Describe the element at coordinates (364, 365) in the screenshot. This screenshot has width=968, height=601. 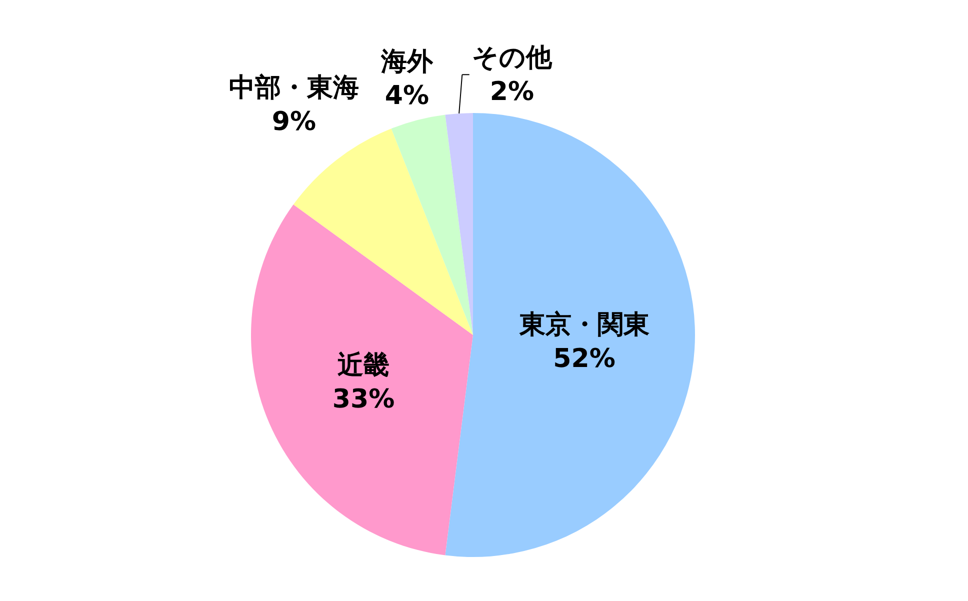
I see `slice-label: 近畿` at that location.